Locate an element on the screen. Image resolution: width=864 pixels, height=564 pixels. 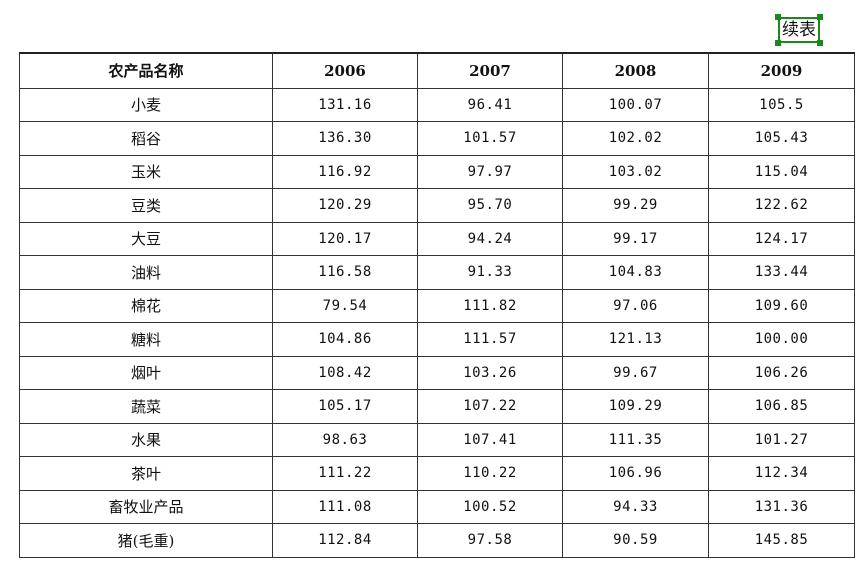
index-value-cell: 103.26 is located at coordinates (490, 372).